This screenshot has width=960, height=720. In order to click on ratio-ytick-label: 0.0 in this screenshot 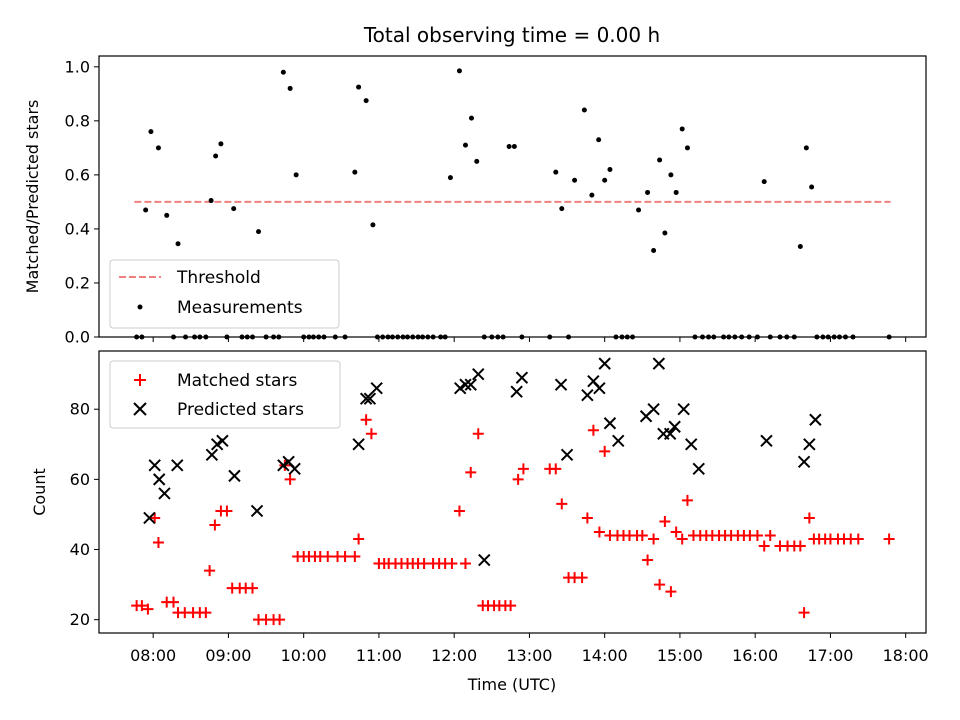, I will do `click(77, 337)`.